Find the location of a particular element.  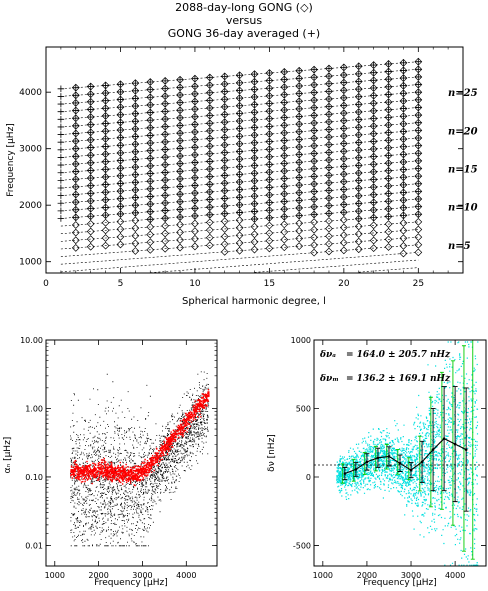

x-tick-label: 3000 is located at coordinates (411, 575).